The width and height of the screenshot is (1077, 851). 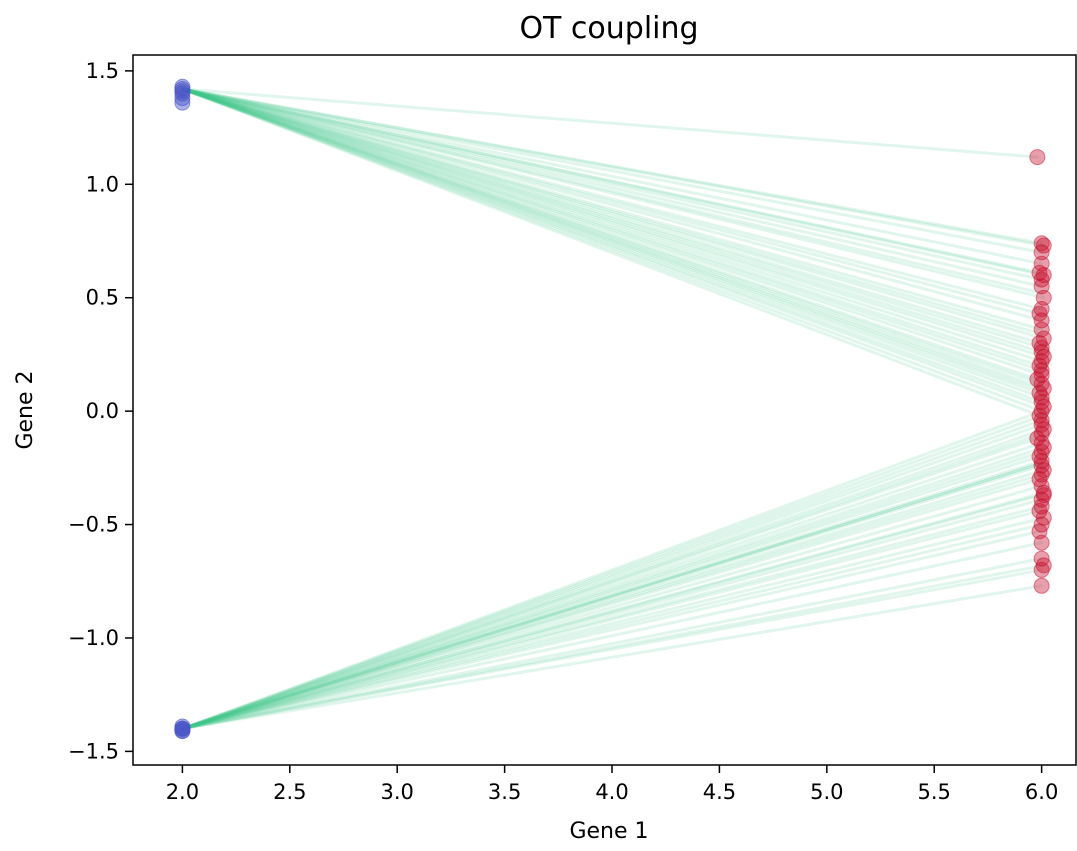 I want to click on chart-title: OT coupling, so click(x=608, y=28).